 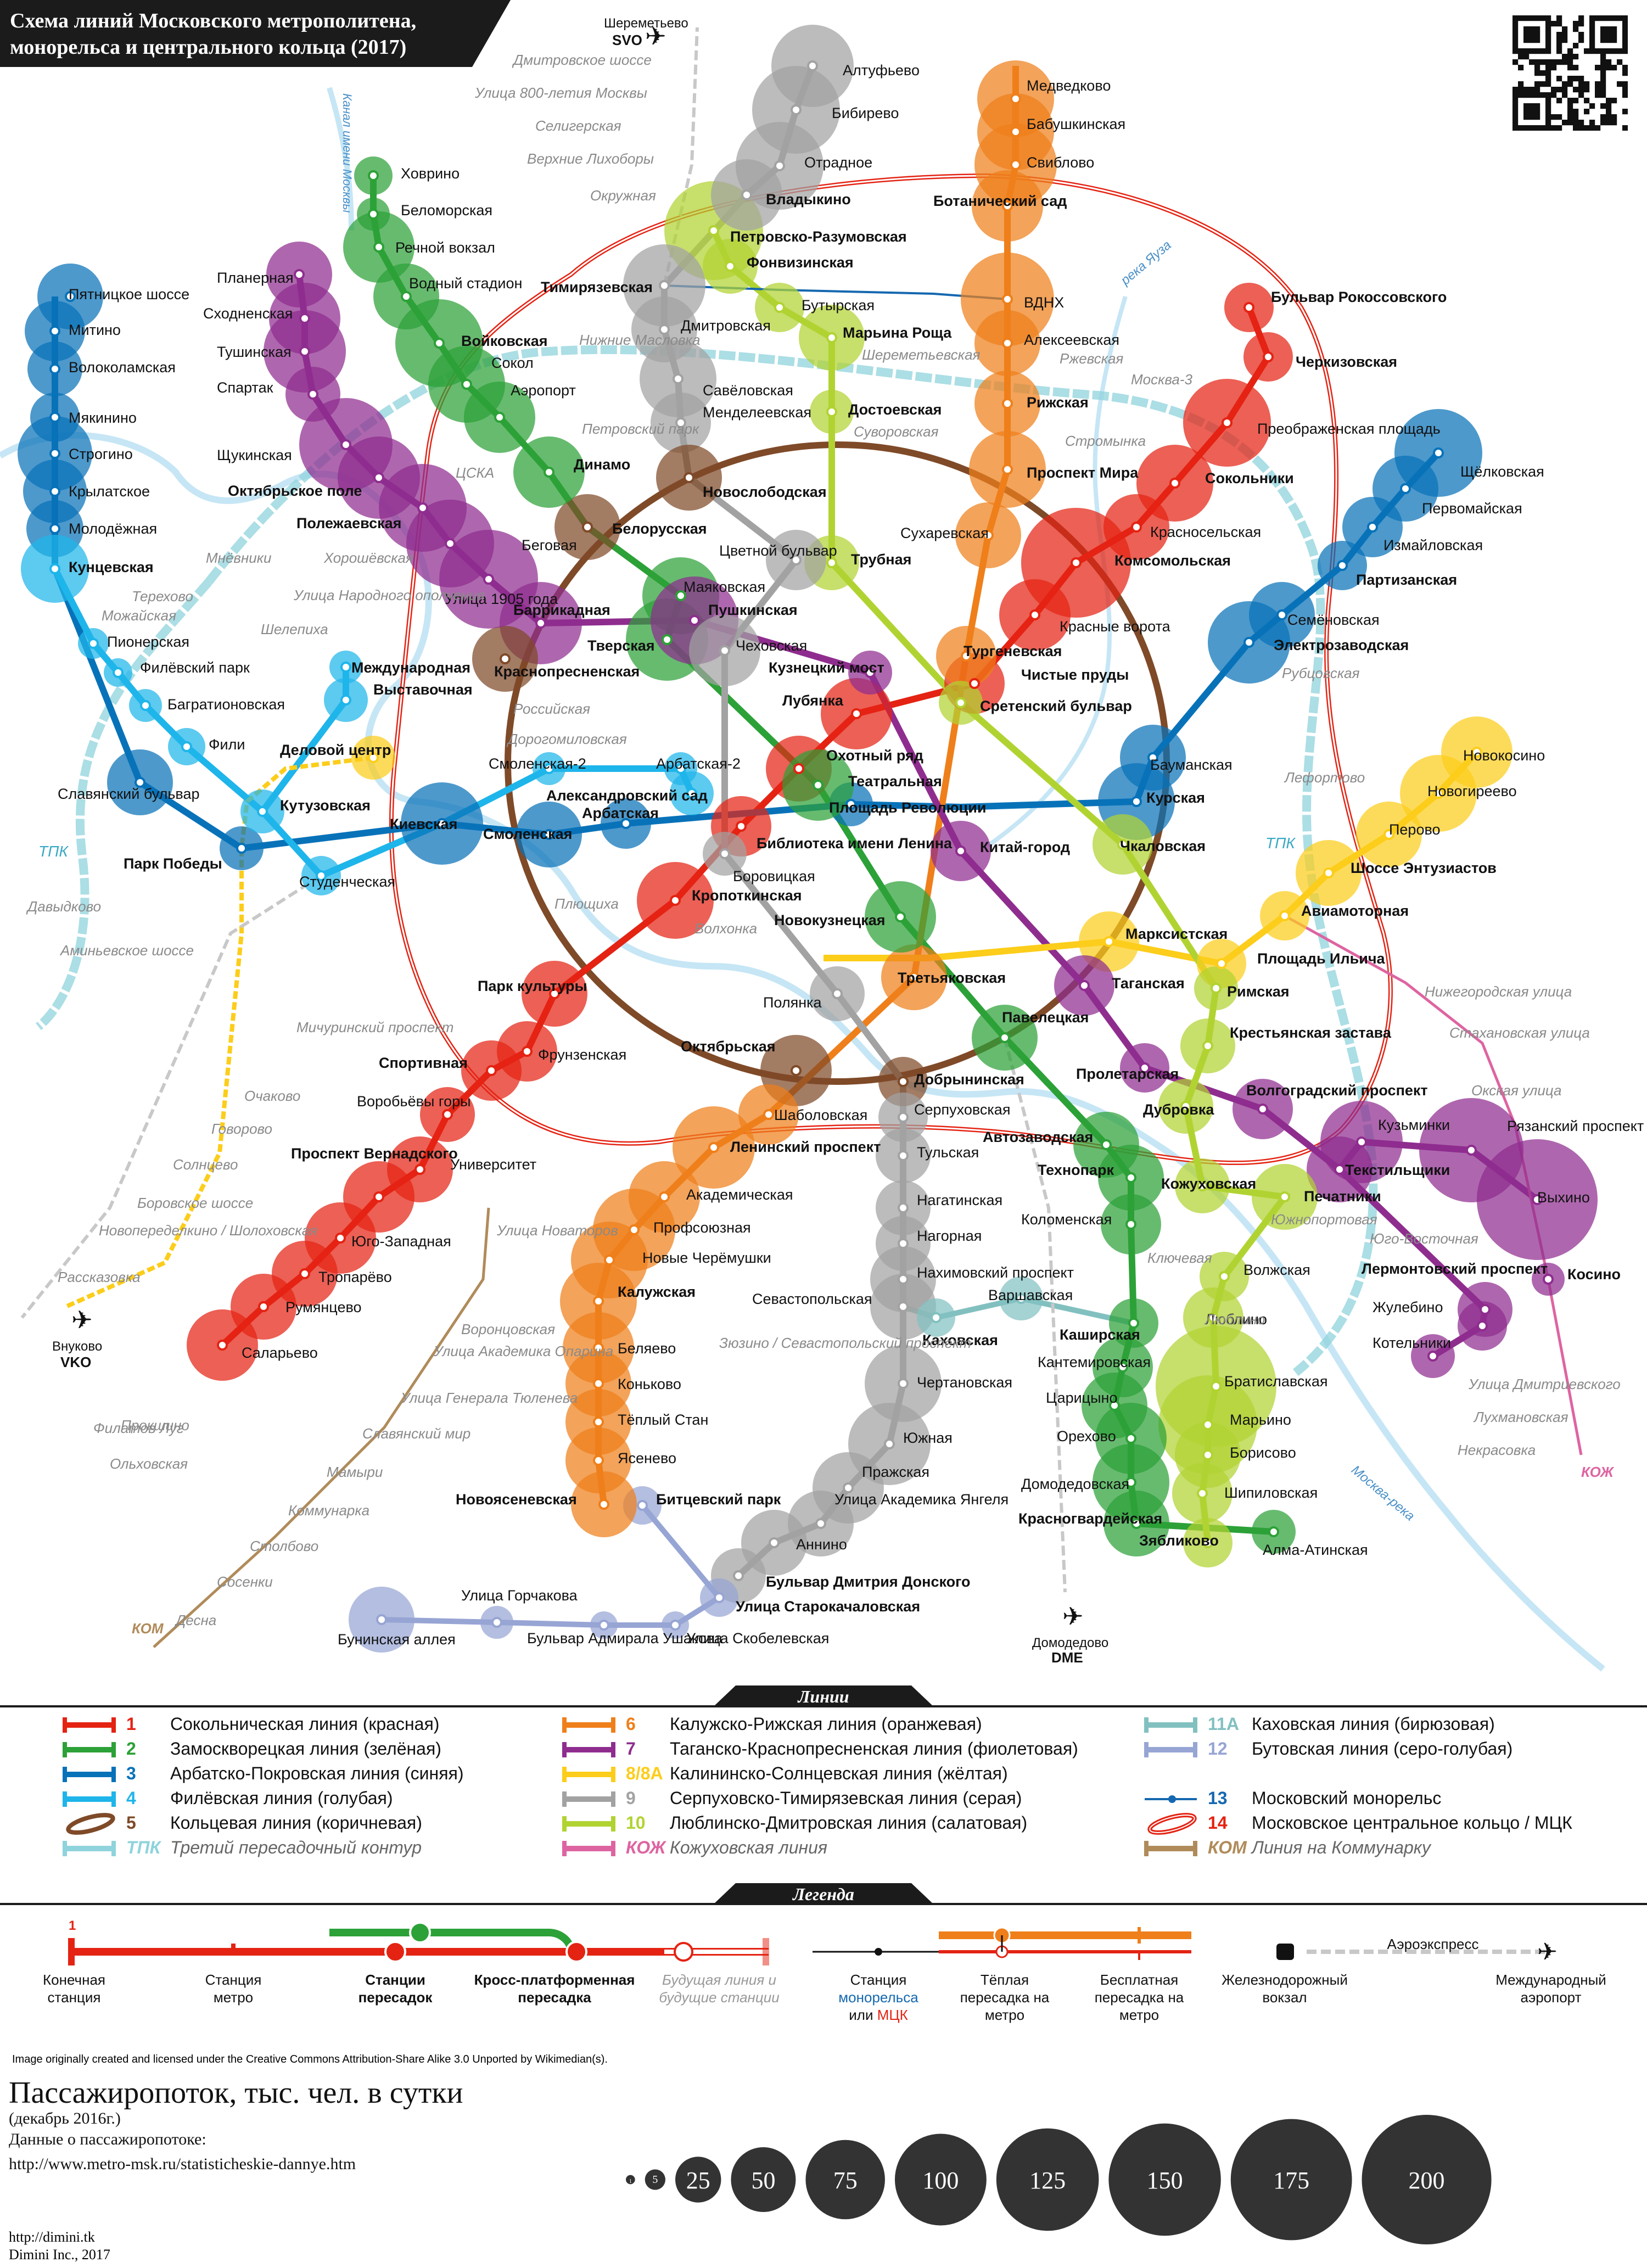 I want to click on station-110-label: Краснопресненская, so click(x=567, y=672).